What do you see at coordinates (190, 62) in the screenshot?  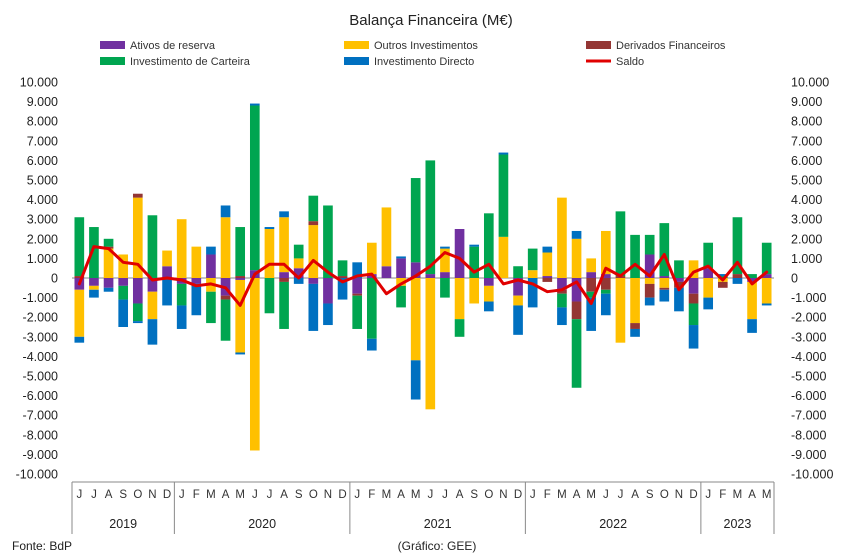 I see `legend-label: Investimento de Carteira` at bounding box center [190, 62].